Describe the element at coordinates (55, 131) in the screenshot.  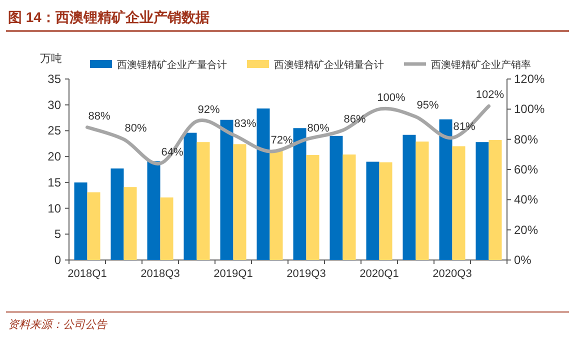
I see `y-tick-label: 25` at that location.